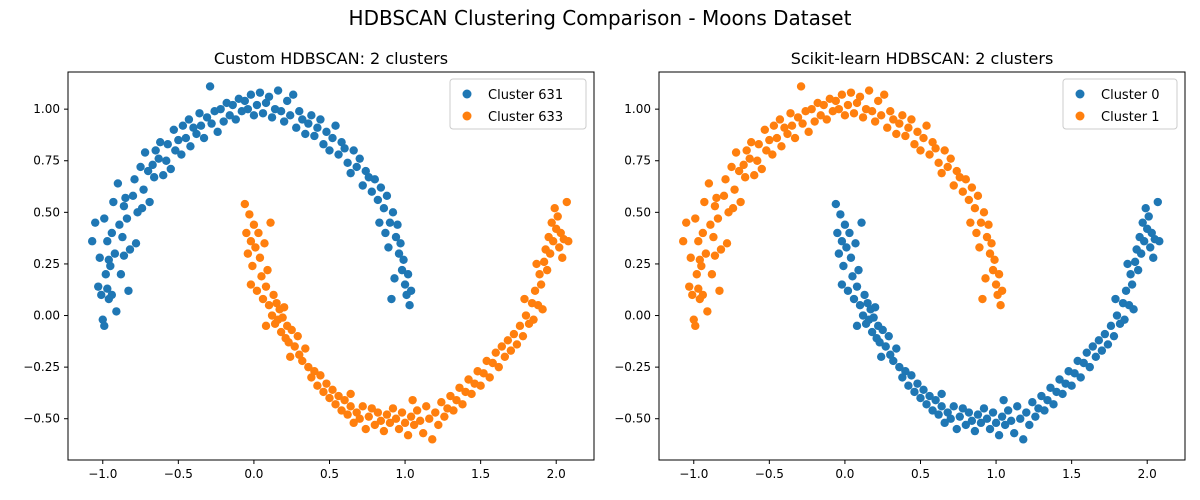 This screenshot has height=500, width=1200. Describe the element at coordinates (996, 474) in the screenshot. I see `x-tick-label: 1.0` at that location.